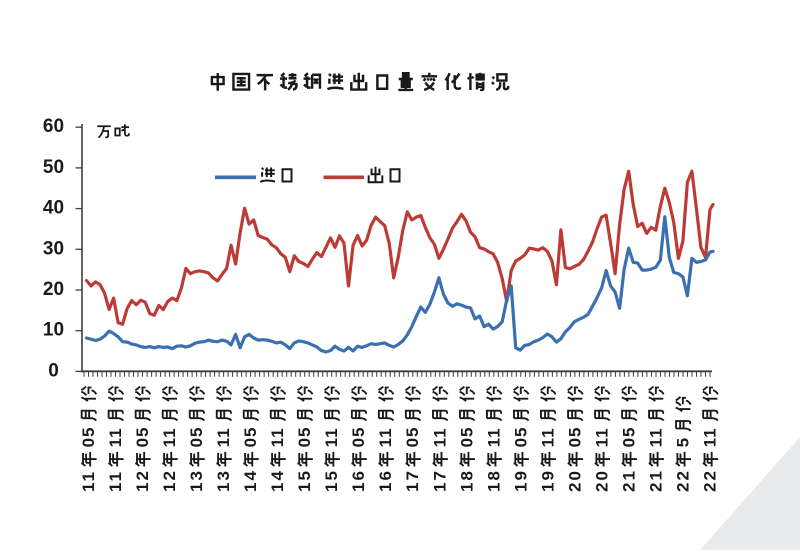 The image size is (800, 550). I want to click on svg-text: 5, so click(682, 442).